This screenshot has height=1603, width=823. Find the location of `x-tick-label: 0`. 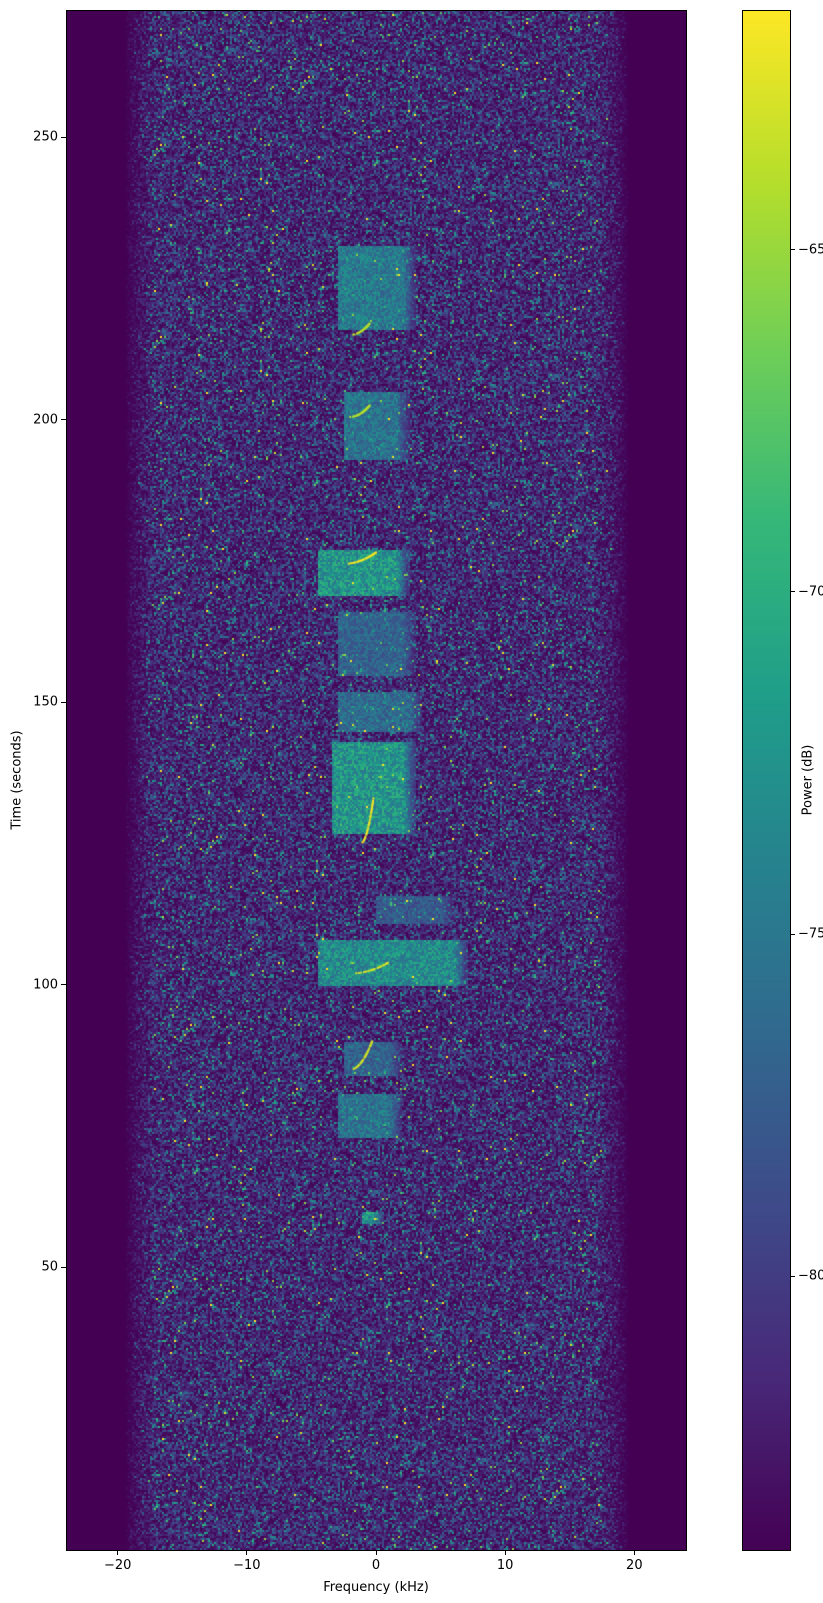

x-tick-label: 0 is located at coordinates (376, 1565).